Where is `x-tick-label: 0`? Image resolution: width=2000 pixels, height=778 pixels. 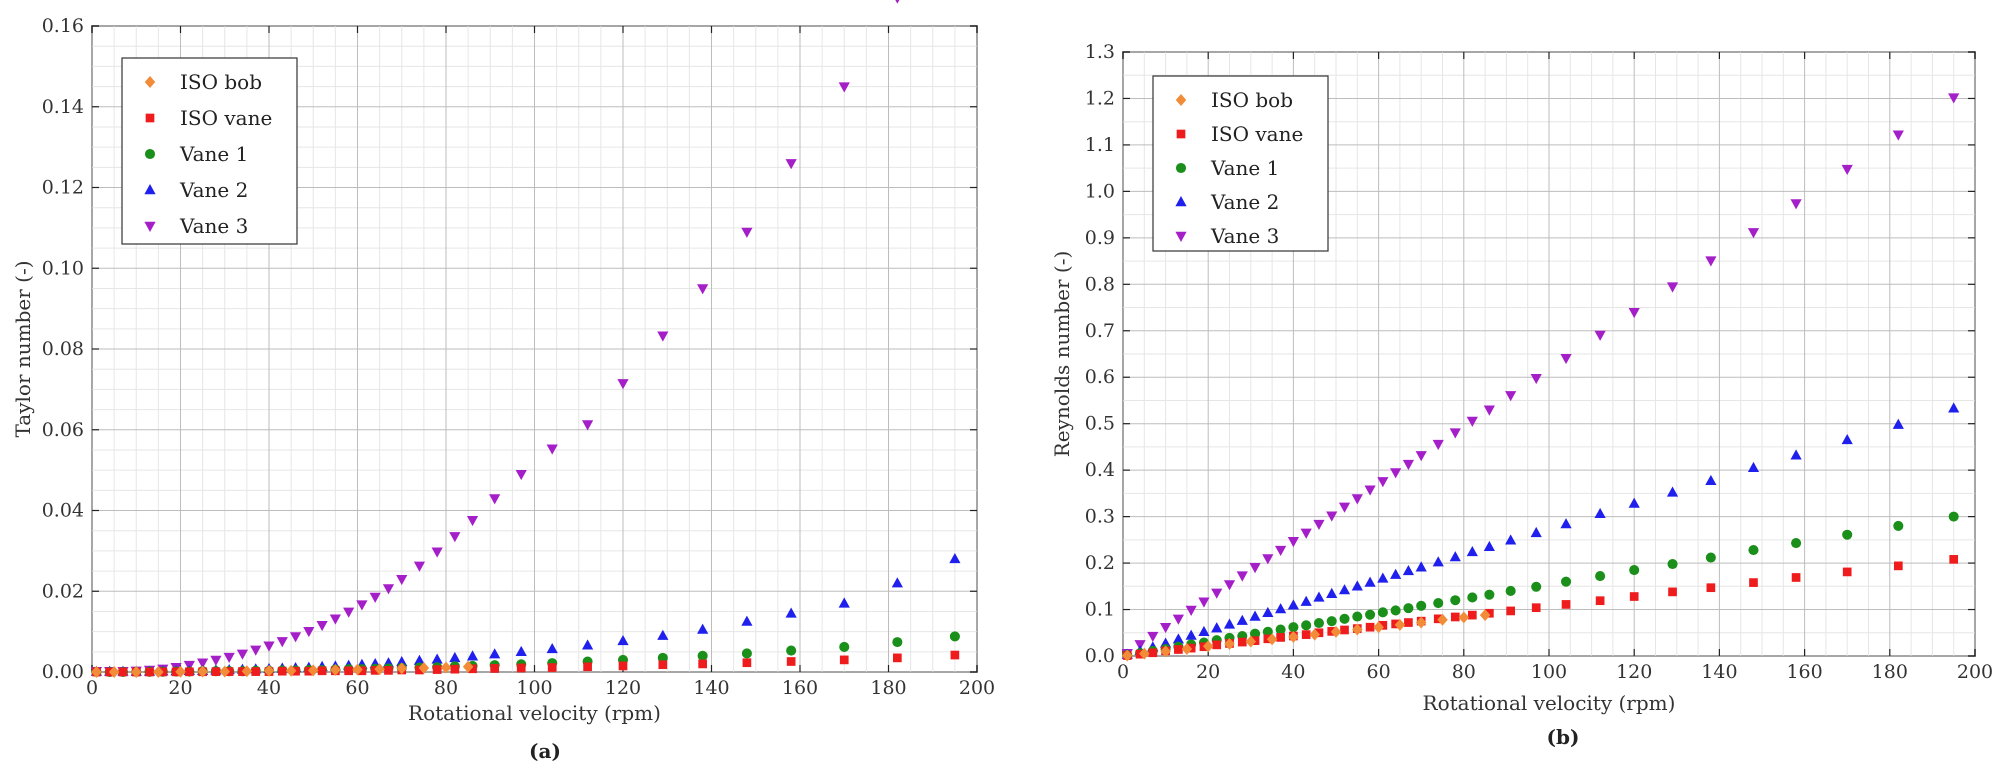 x-tick-label: 0 is located at coordinates (92, 688).